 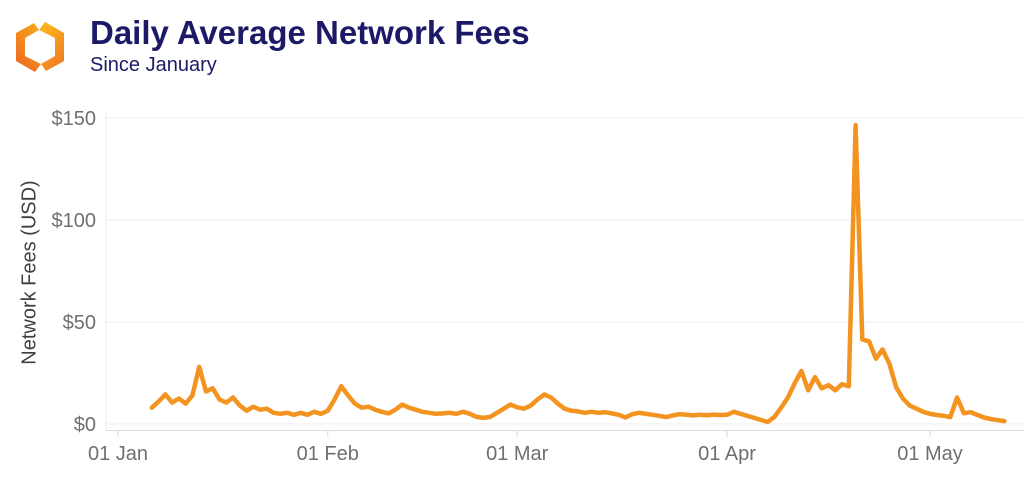 What do you see at coordinates (85, 425) in the screenshot?
I see `y-tick-label: $0` at bounding box center [85, 425].